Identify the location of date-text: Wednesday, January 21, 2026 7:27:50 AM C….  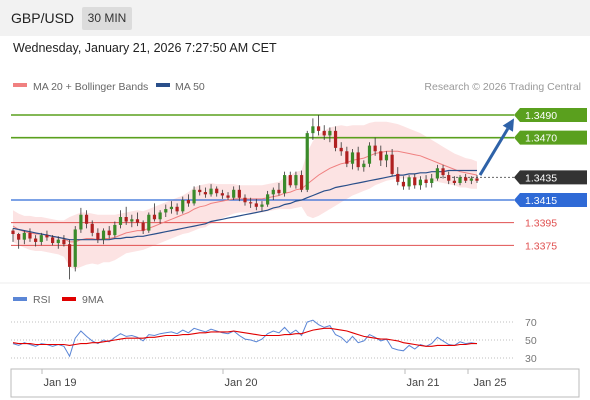
(145, 48).